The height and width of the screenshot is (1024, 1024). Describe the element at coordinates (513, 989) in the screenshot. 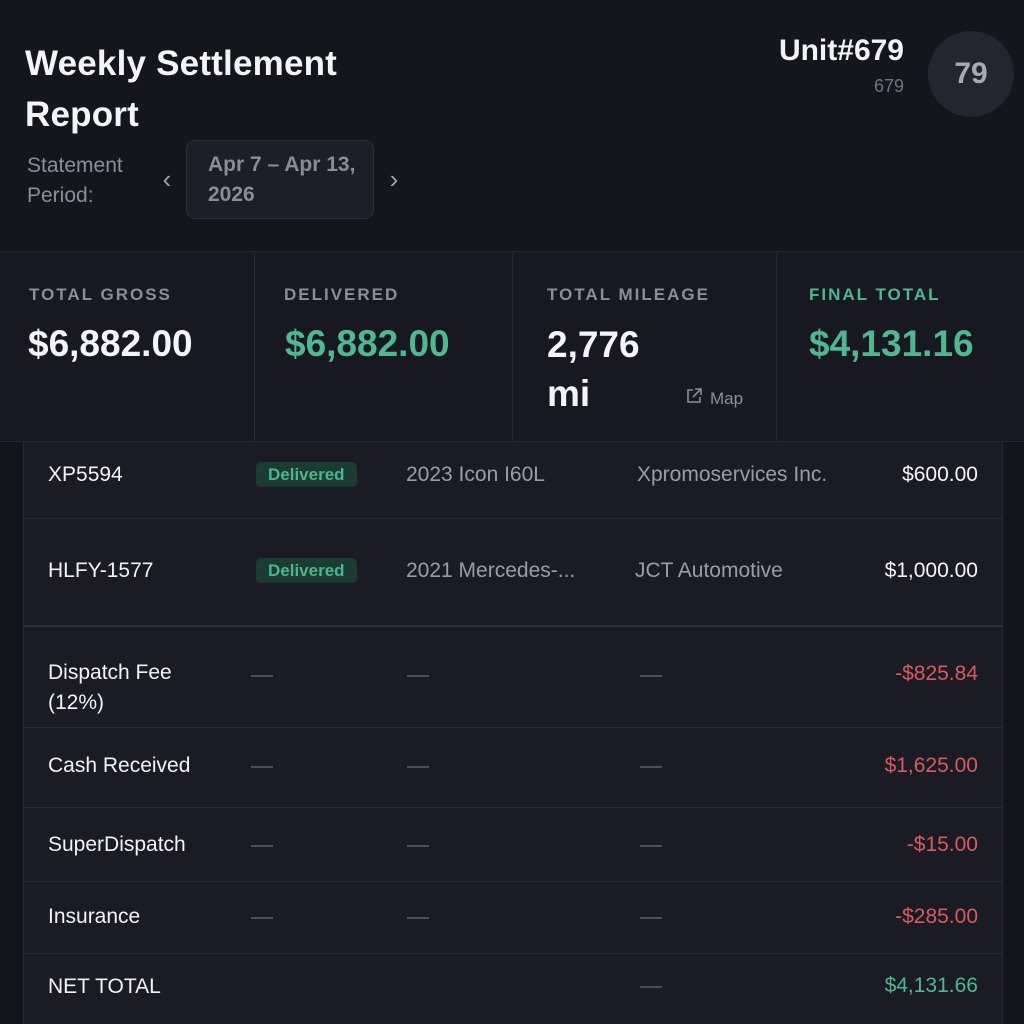

I see `net-total-row: NET TOTAL $4,131.66` at that location.